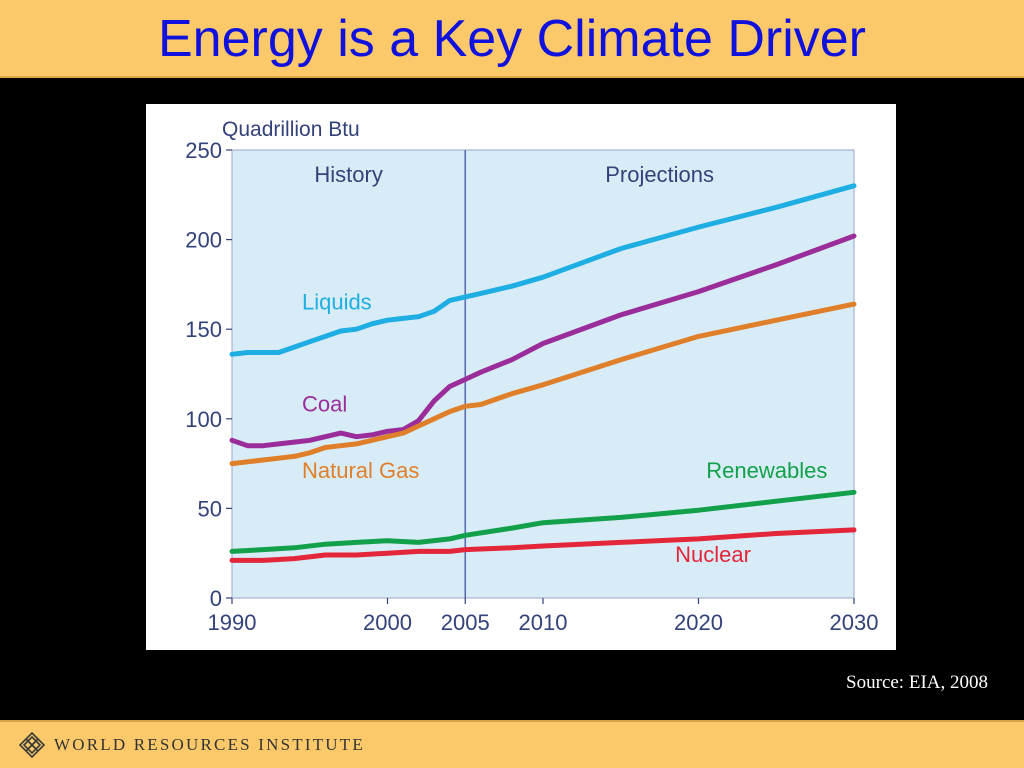  I want to click on series-line-liquids, so click(543, 270).